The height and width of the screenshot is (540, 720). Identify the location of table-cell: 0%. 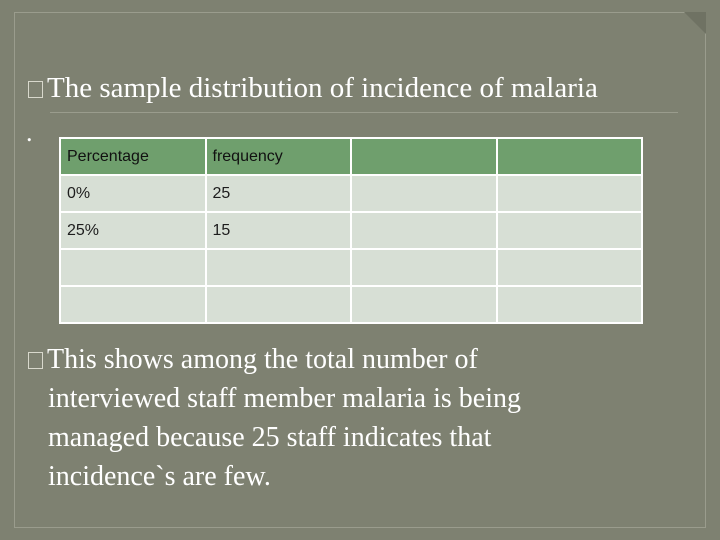
(133, 193).